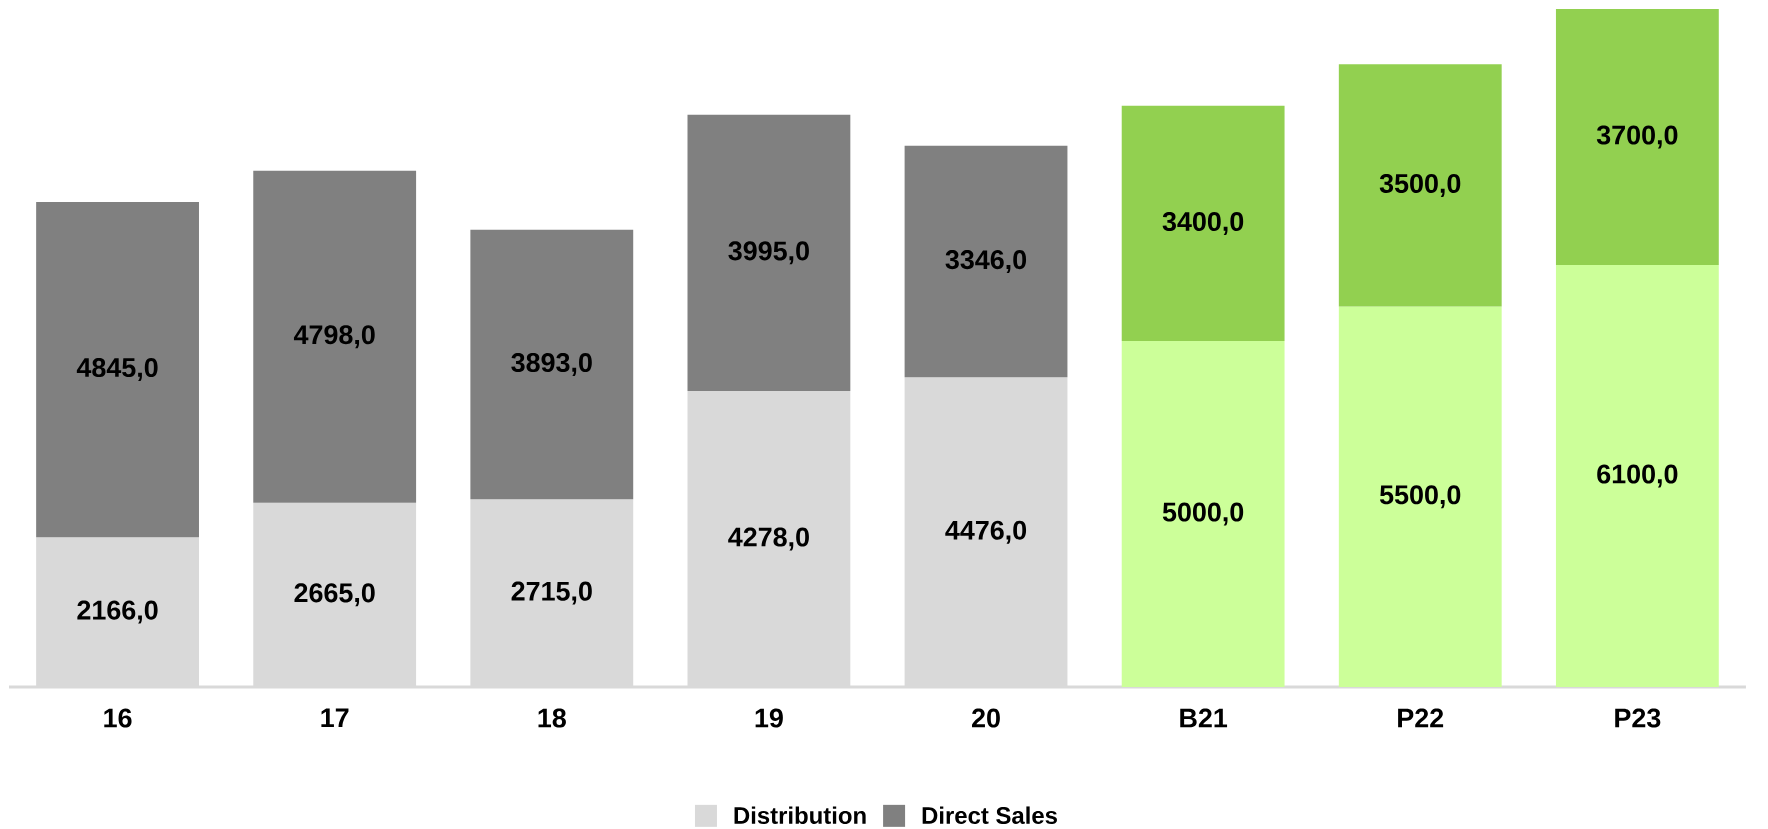 This screenshot has height=829, width=1768. What do you see at coordinates (334, 595) in the screenshot?
I see `data-label: 2665,0` at bounding box center [334, 595].